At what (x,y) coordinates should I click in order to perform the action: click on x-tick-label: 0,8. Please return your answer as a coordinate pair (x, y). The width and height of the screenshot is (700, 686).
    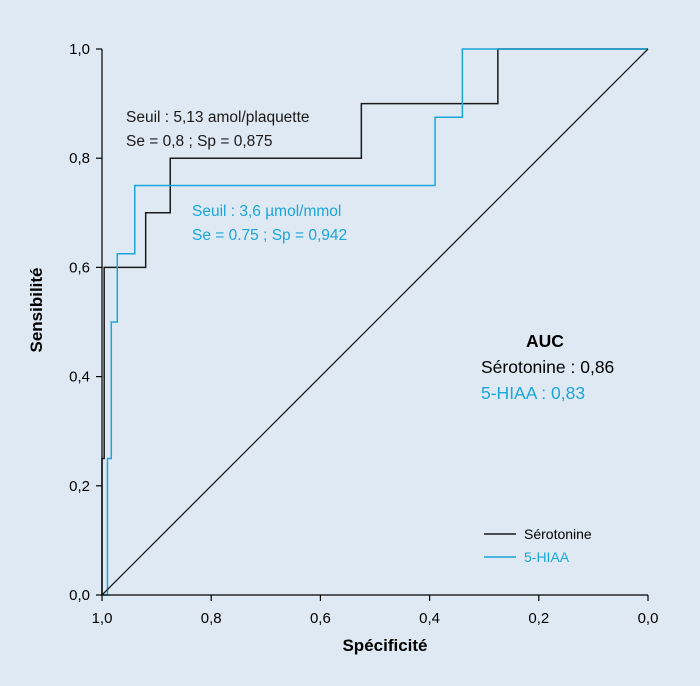
    Looking at the image, I should click on (211, 618).